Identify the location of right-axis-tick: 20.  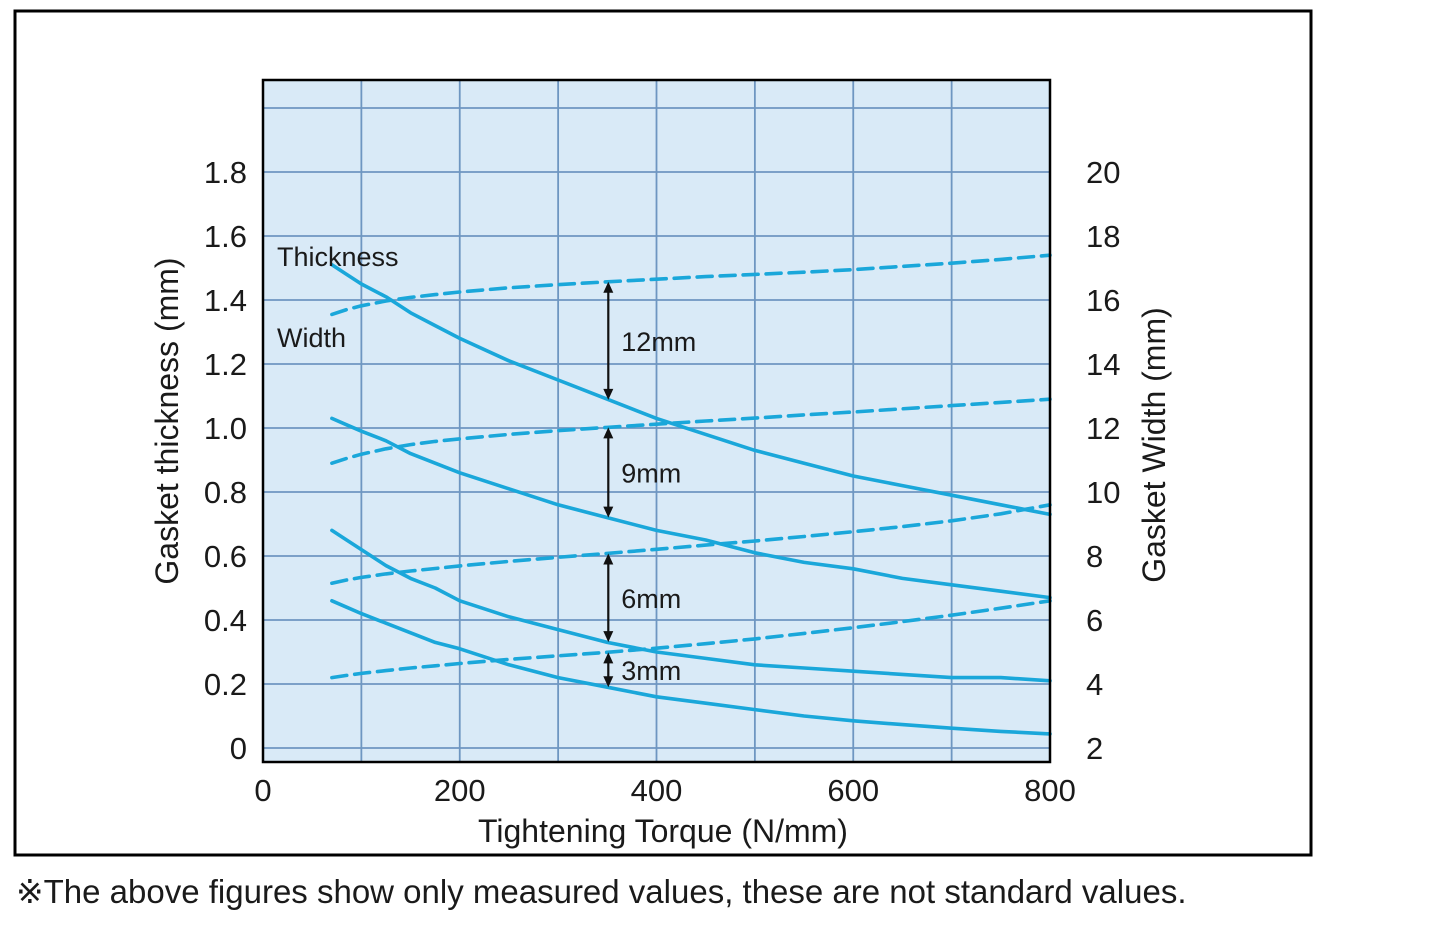
(1103, 172).